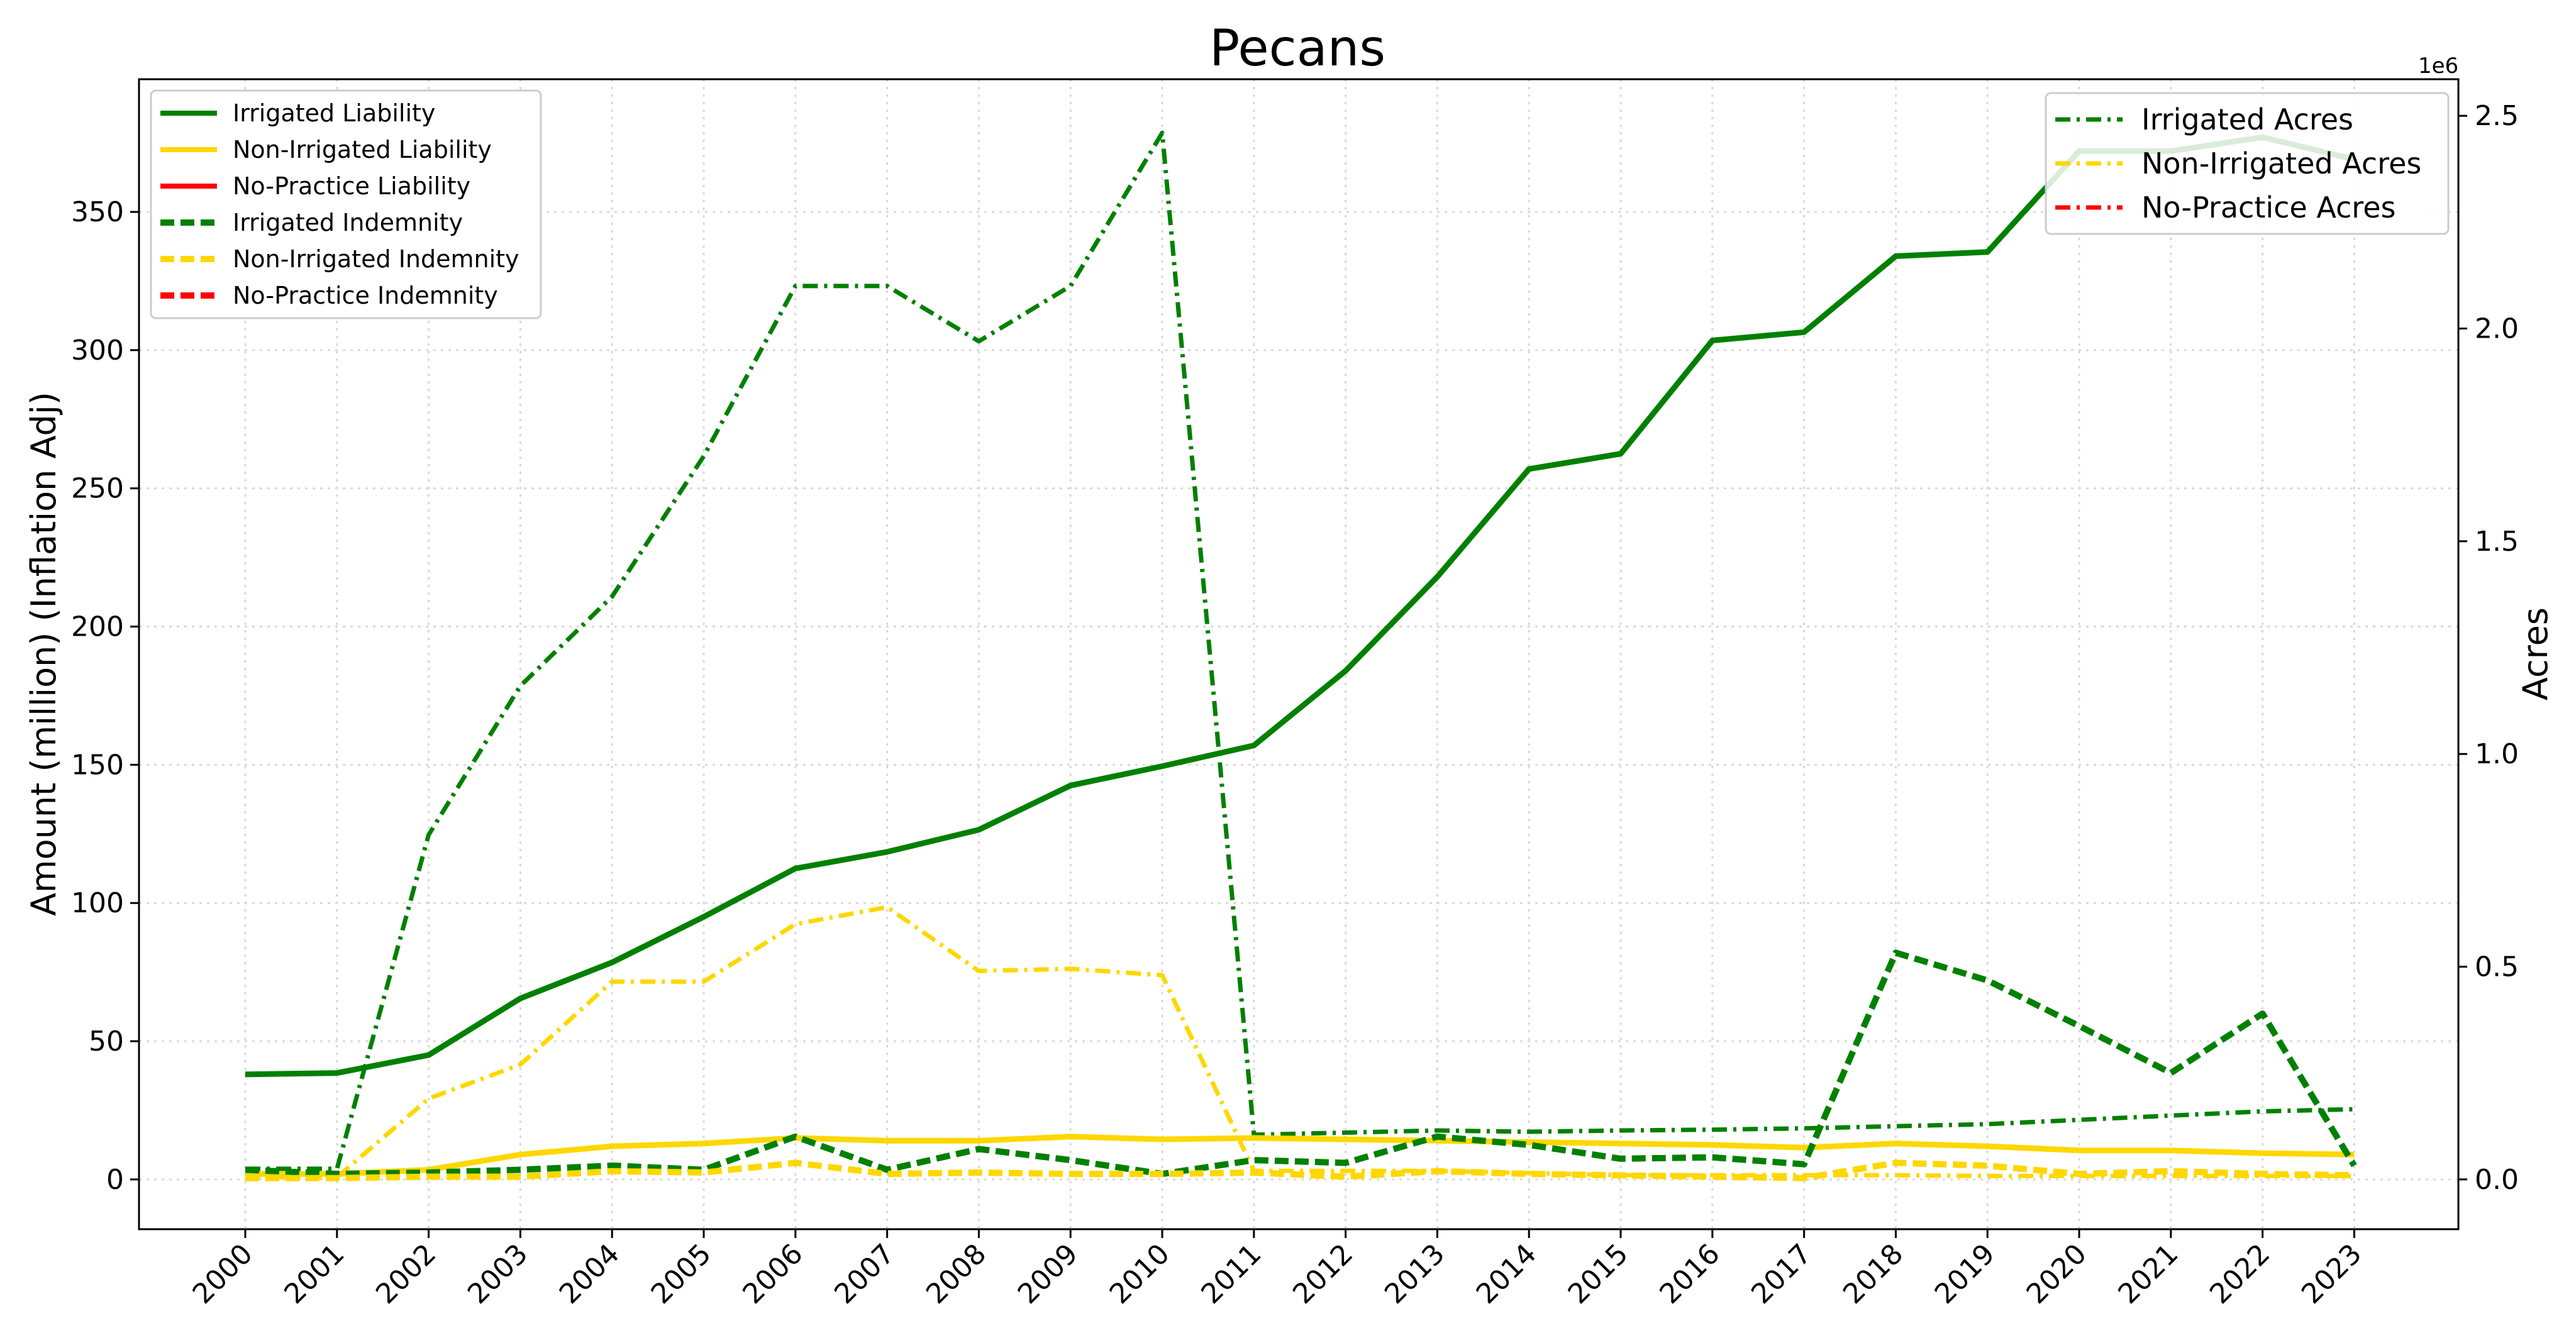 This screenshot has height=1343, width=2576. What do you see at coordinates (2247, 119) in the screenshot?
I see `legend-label: Irrigated Acres` at bounding box center [2247, 119].